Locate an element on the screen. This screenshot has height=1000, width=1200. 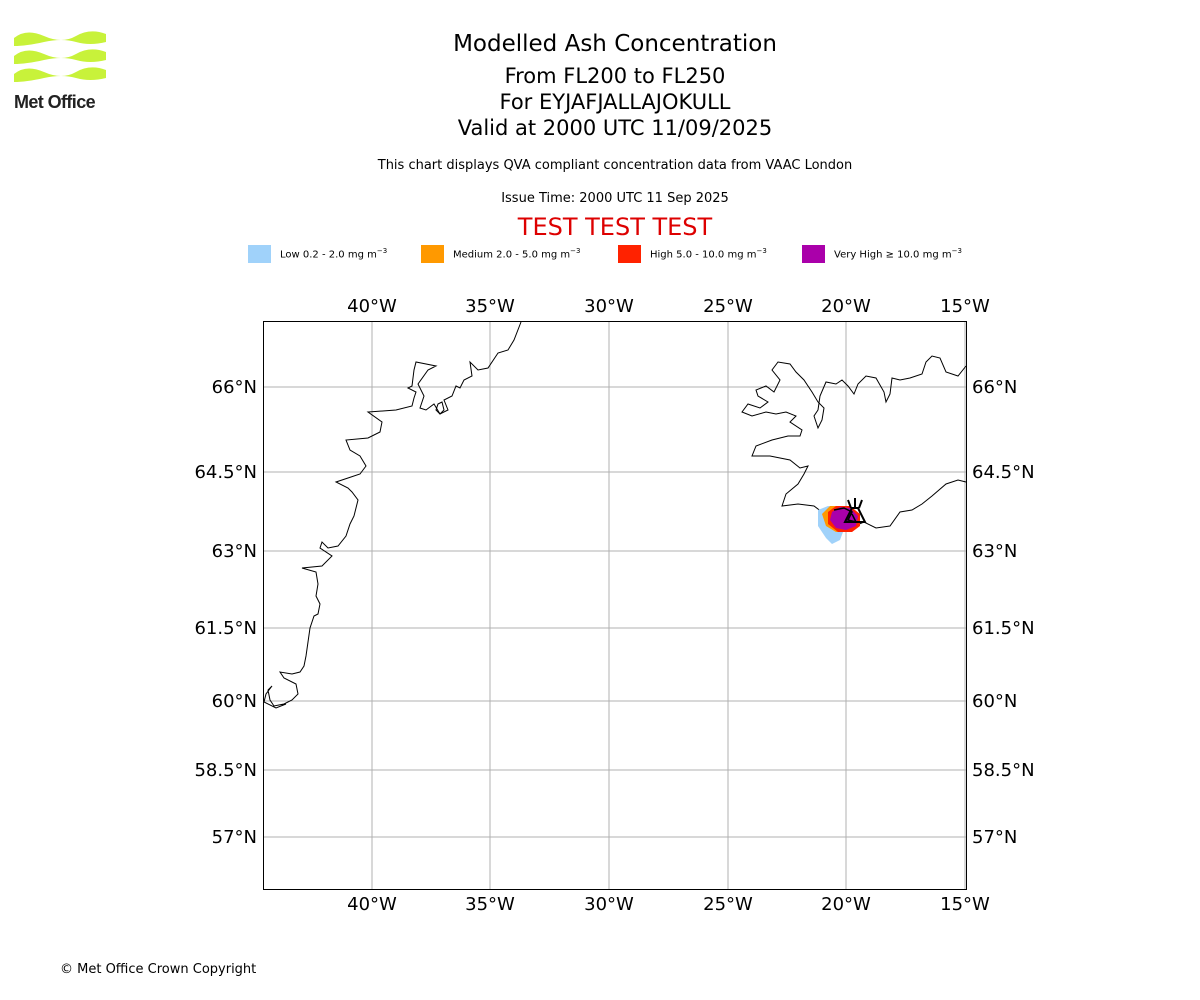
lon-label-top: 40°W is located at coordinates (372, 306).